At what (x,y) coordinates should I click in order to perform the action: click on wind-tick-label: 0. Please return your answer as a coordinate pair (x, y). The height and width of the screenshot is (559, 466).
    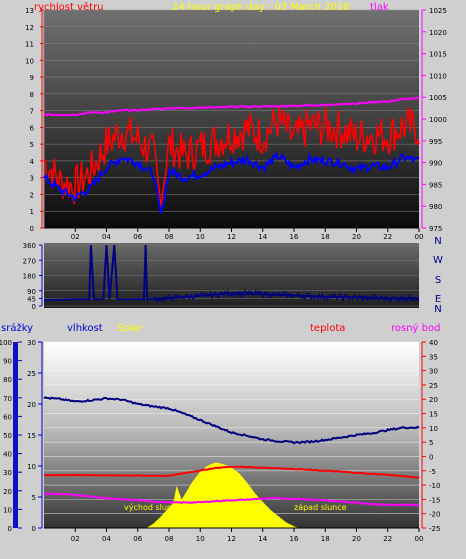
    Looking at the image, I should click on (32, 229).